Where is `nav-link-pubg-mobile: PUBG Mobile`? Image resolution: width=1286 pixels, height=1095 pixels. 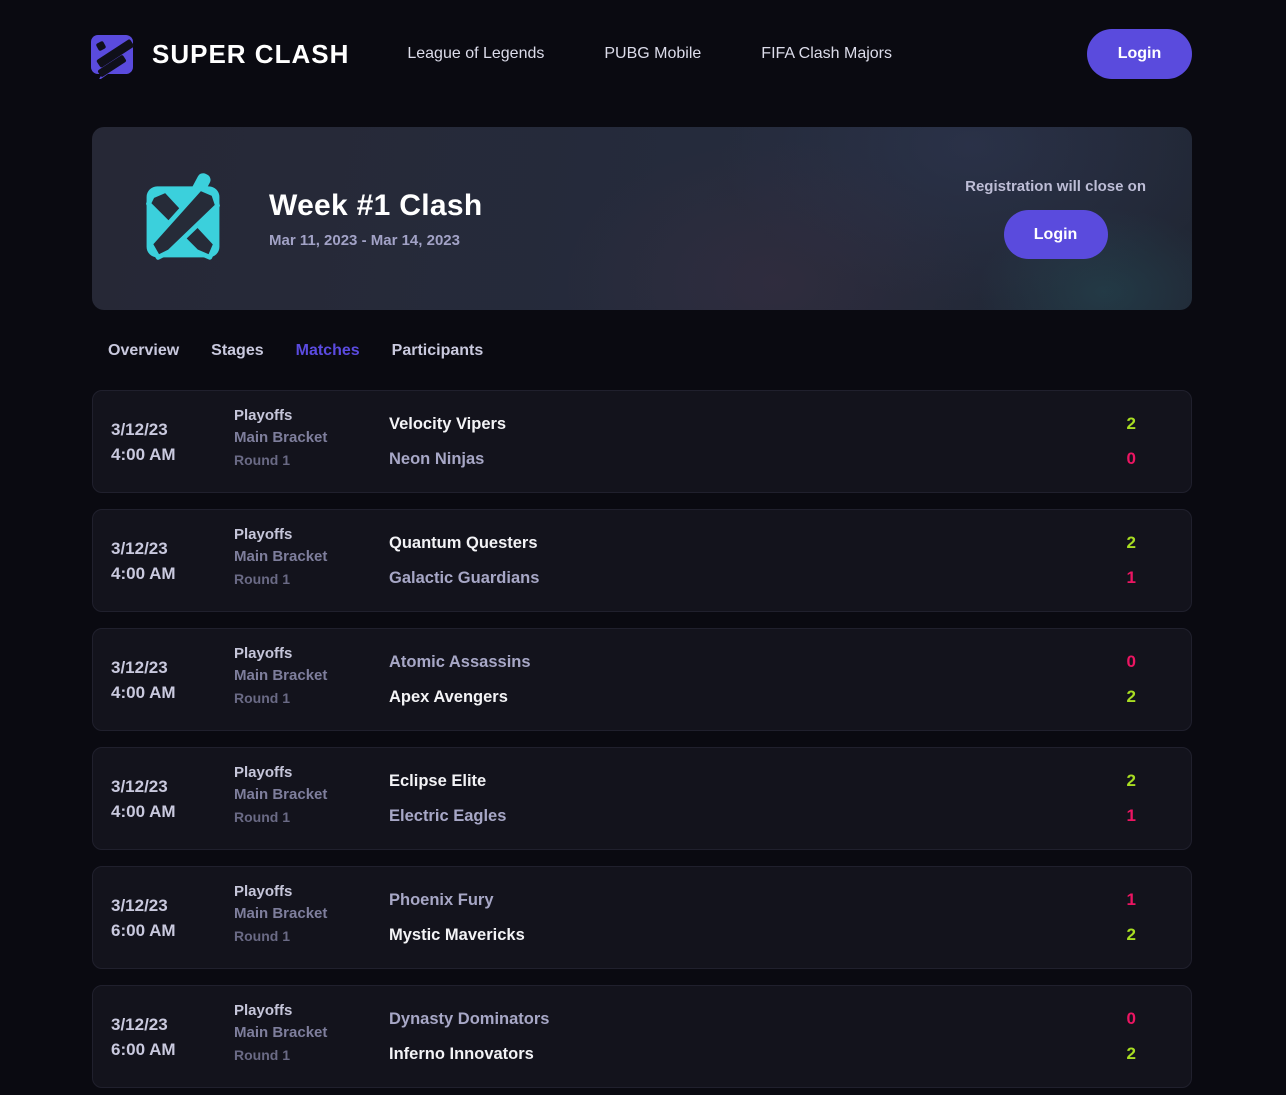
nav-link-pubg-mobile: PUBG Mobile is located at coordinates (653, 53).